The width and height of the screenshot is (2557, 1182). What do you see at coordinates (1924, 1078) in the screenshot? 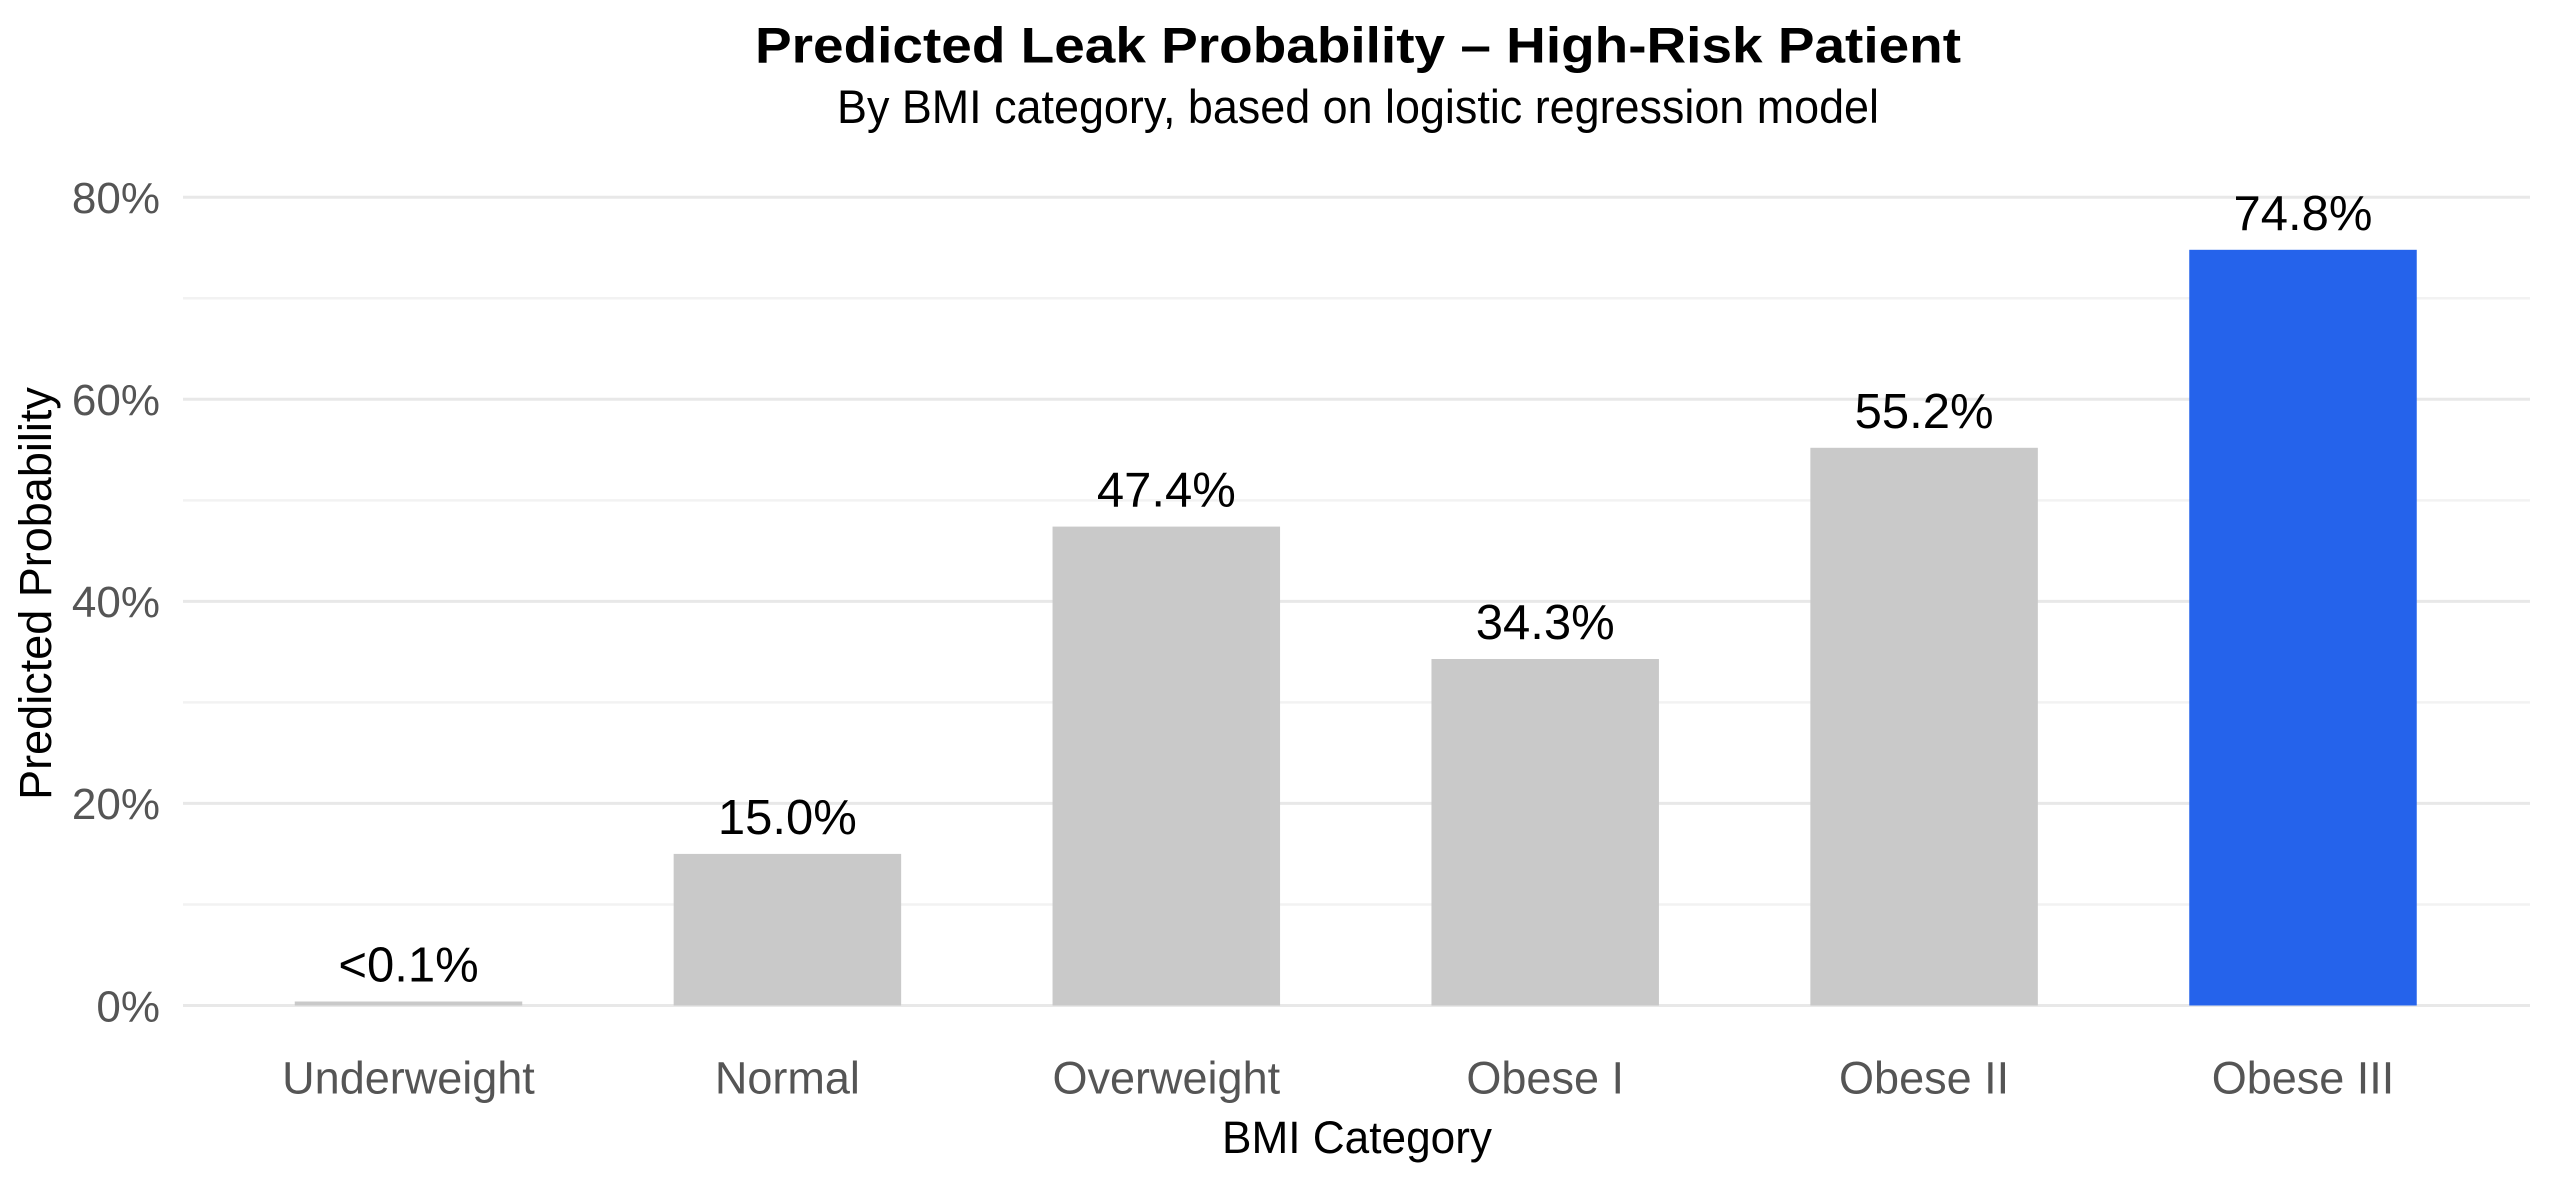
I see `svg-text: Obese II` at bounding box center [1924, 1078].